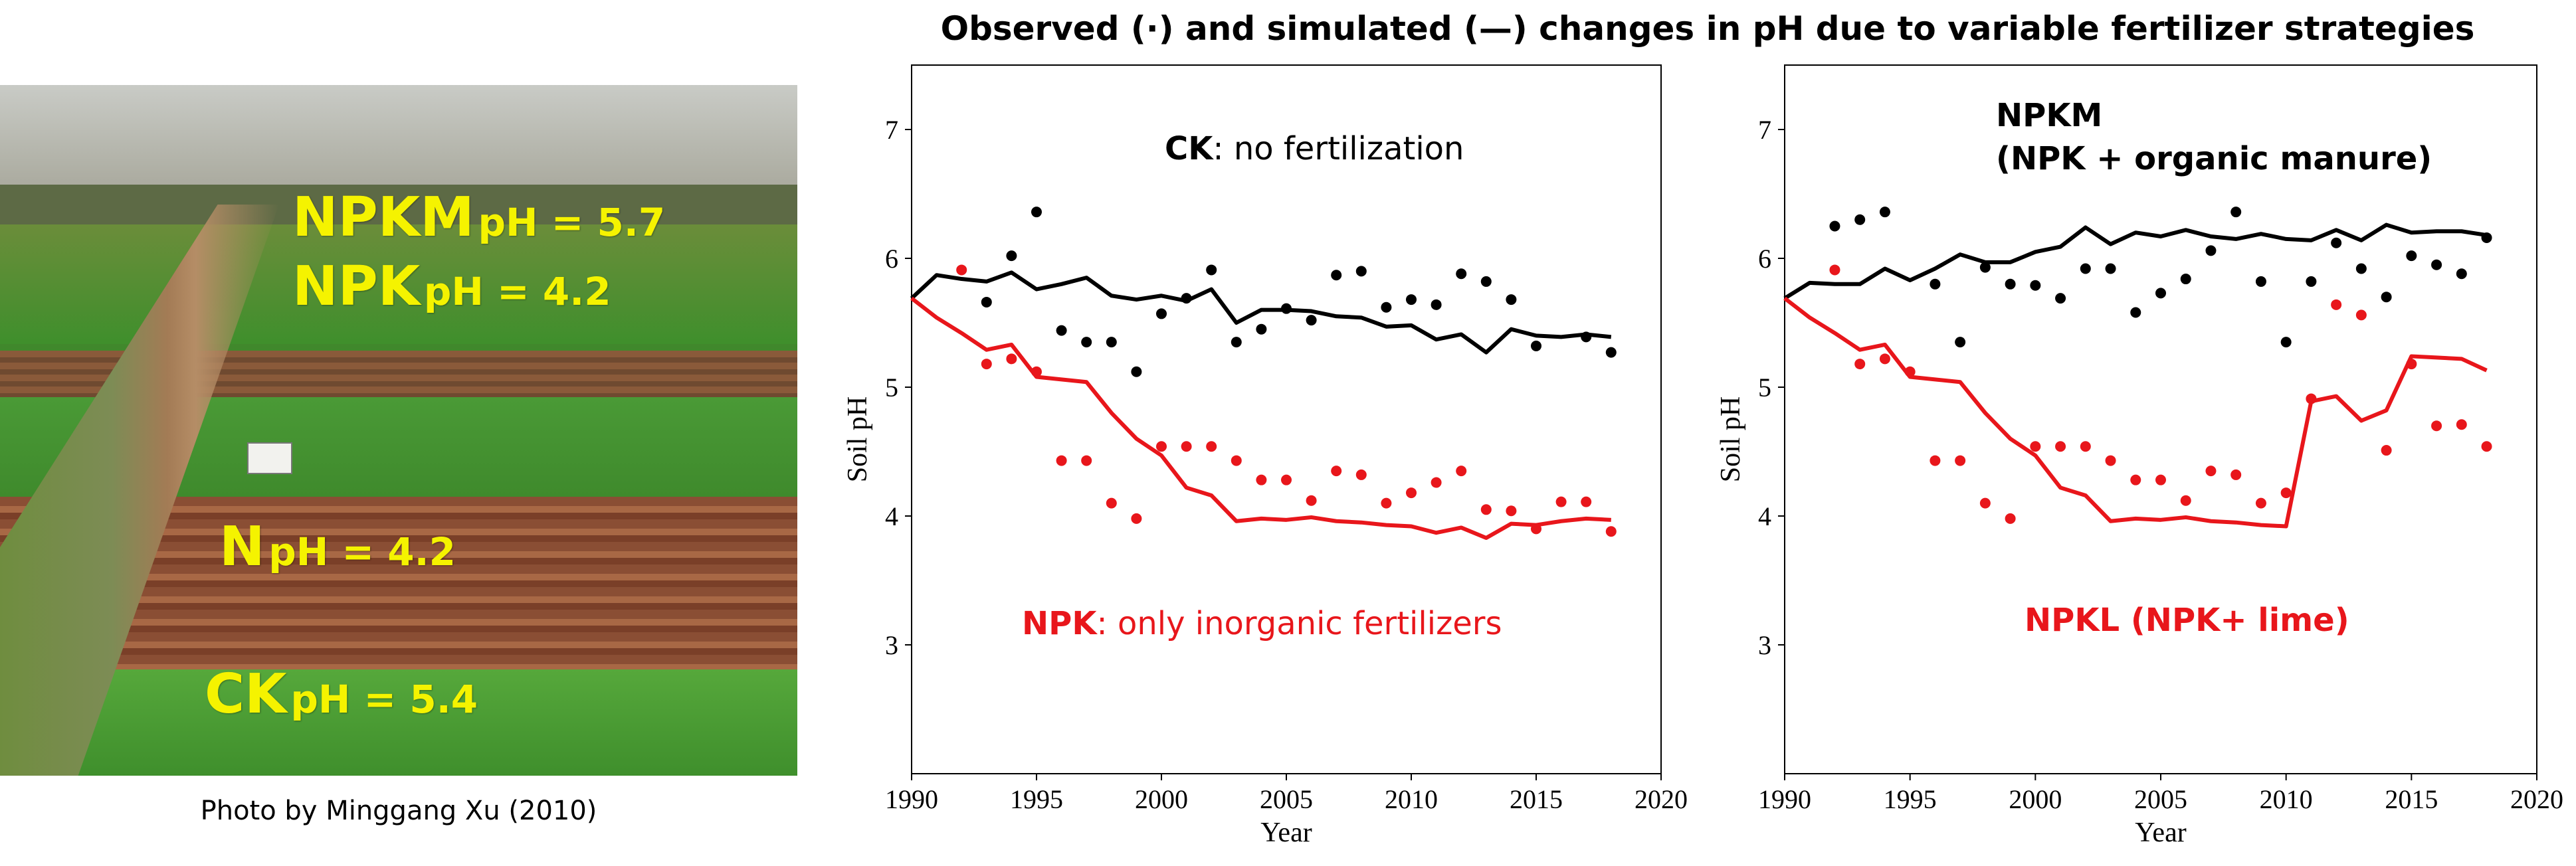 Image resolution: width=2576 pixels, height=866 pixels. Describe the element at coordinates (1300, 624) in the screenshot. I see `annotation-text: : only inorganic fertilizers` at that location.